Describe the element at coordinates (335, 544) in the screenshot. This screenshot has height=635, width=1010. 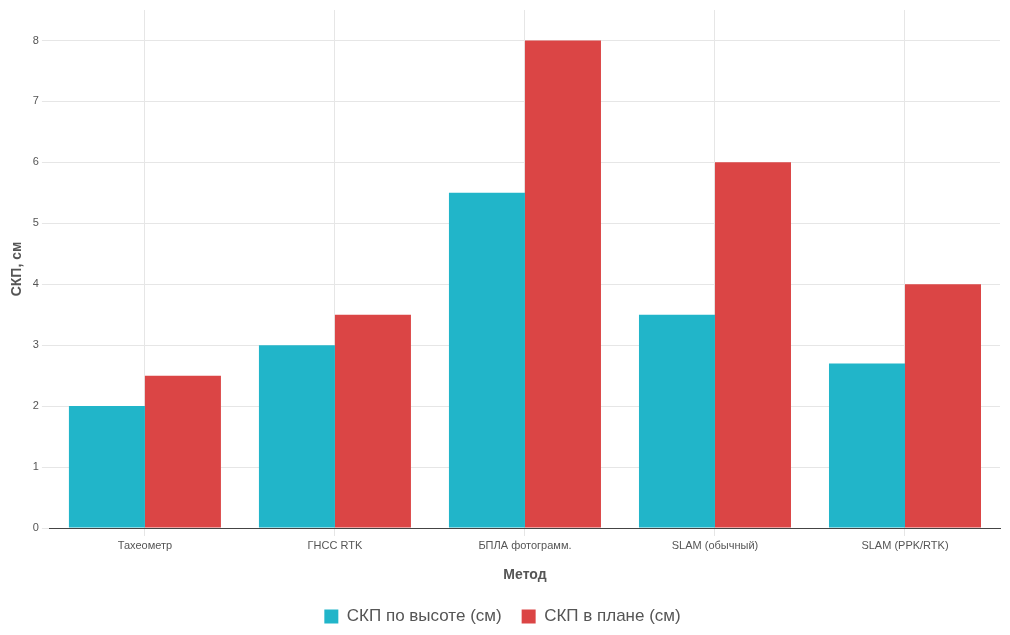
I see `x-tick-label: ГНСС RTK` at that location.